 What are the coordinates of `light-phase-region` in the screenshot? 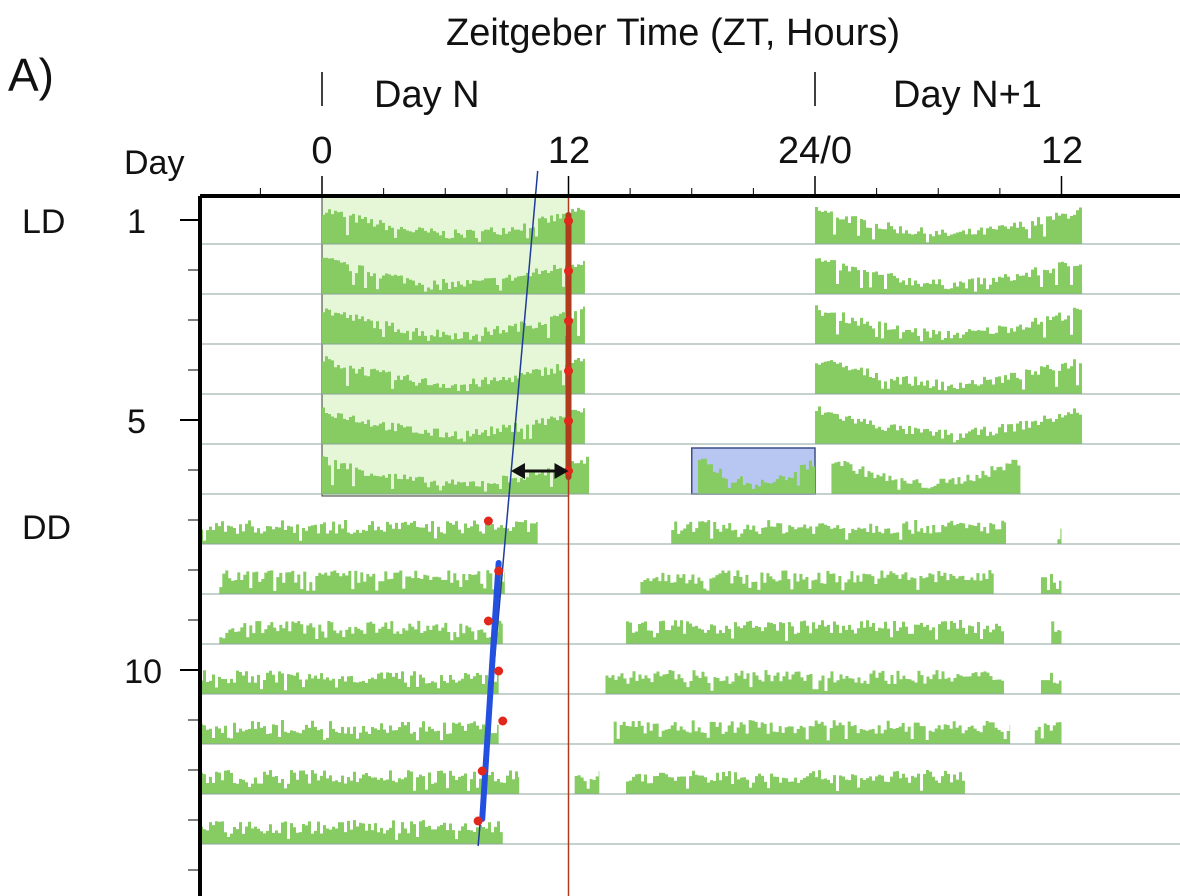 It's located at (445, 346).